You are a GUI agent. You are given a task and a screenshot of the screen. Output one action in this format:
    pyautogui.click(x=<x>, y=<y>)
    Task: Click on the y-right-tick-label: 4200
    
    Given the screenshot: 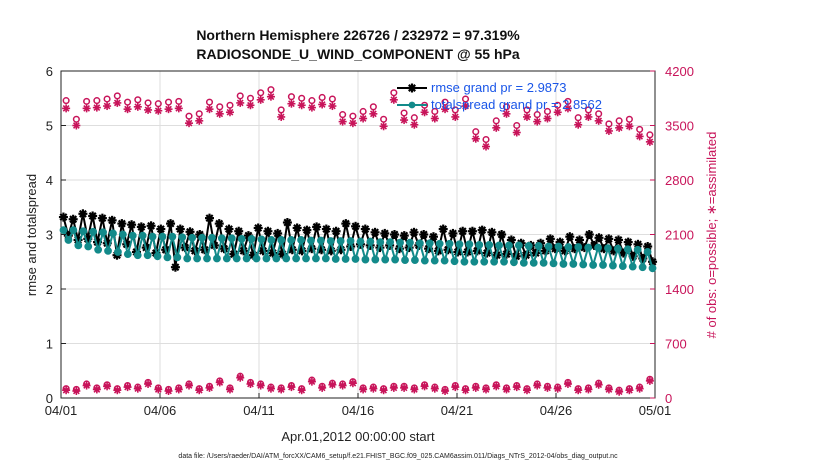 What is the action you would take?
    pyautogui.click(x=679, y=71)
    